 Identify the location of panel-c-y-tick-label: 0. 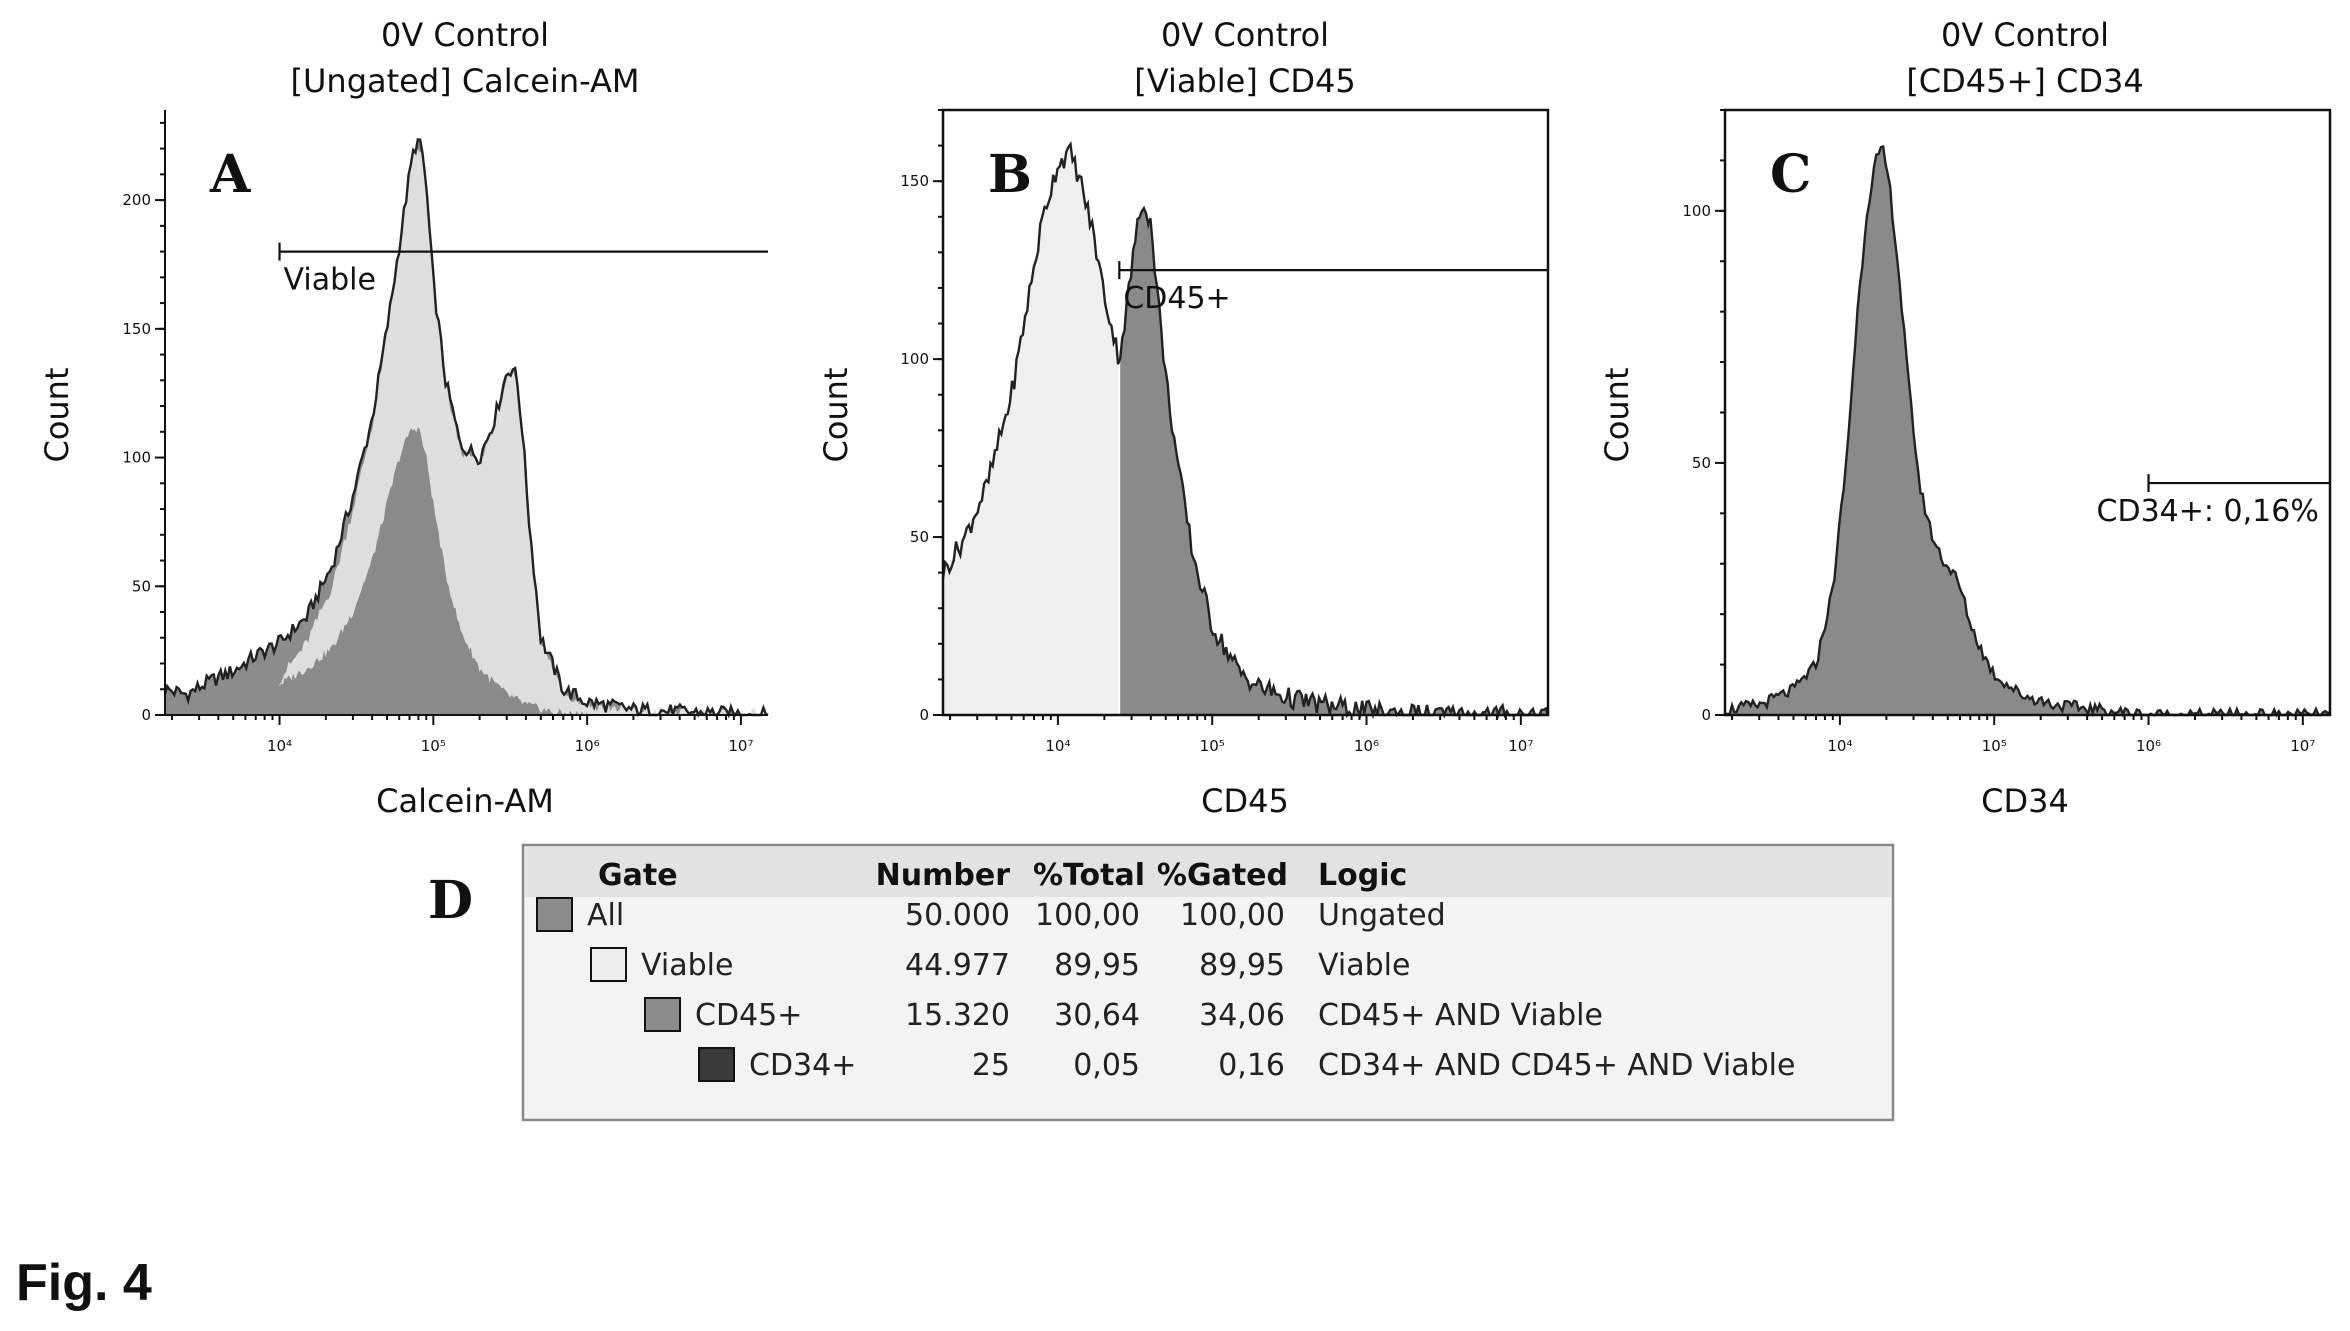
(1706, 715).